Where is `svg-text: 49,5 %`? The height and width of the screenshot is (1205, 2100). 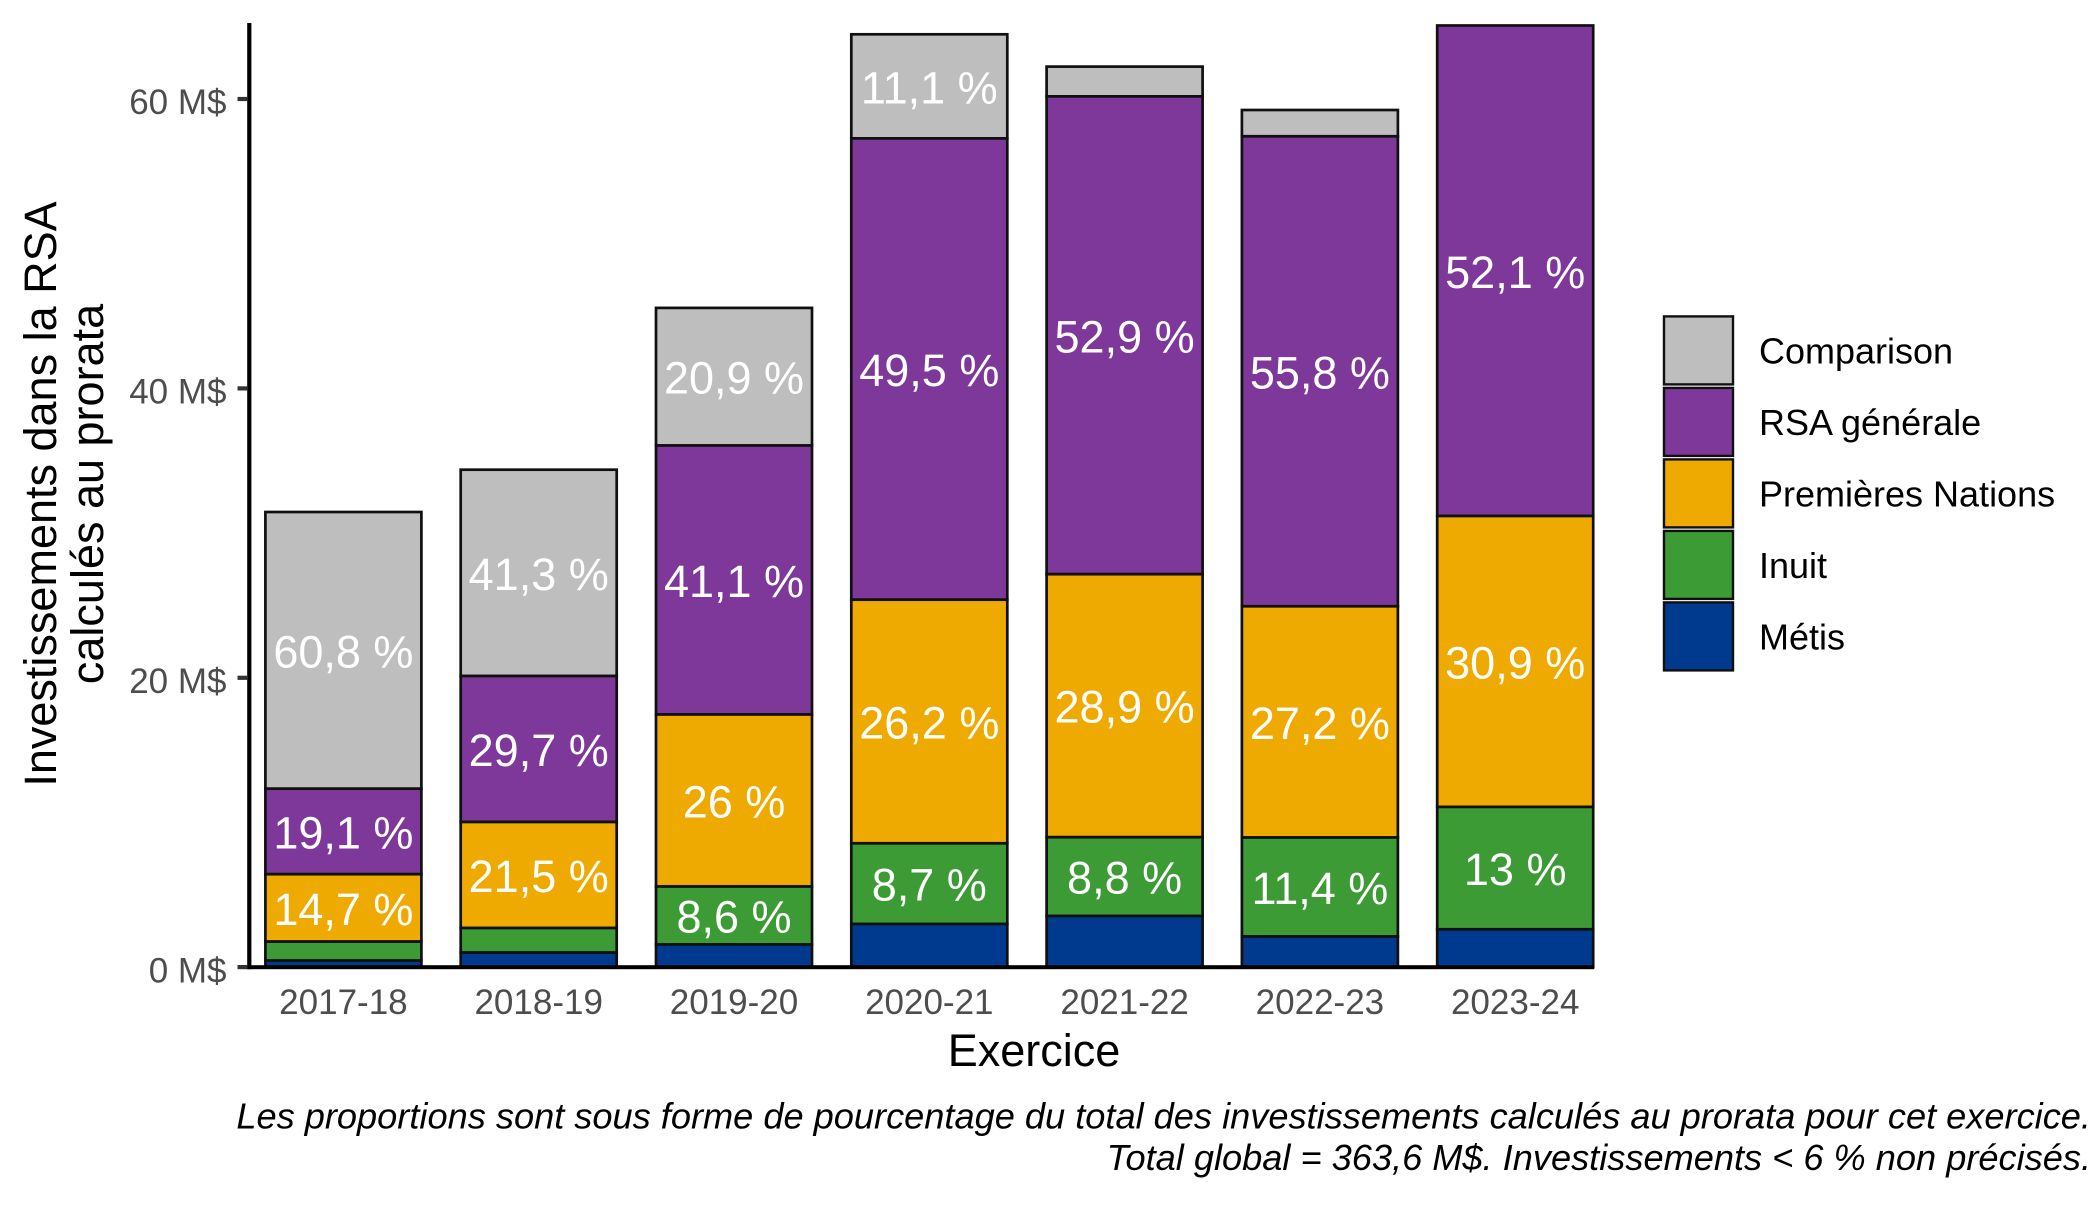
svg-text: 49,5 % is located at coordinates (929, 370).